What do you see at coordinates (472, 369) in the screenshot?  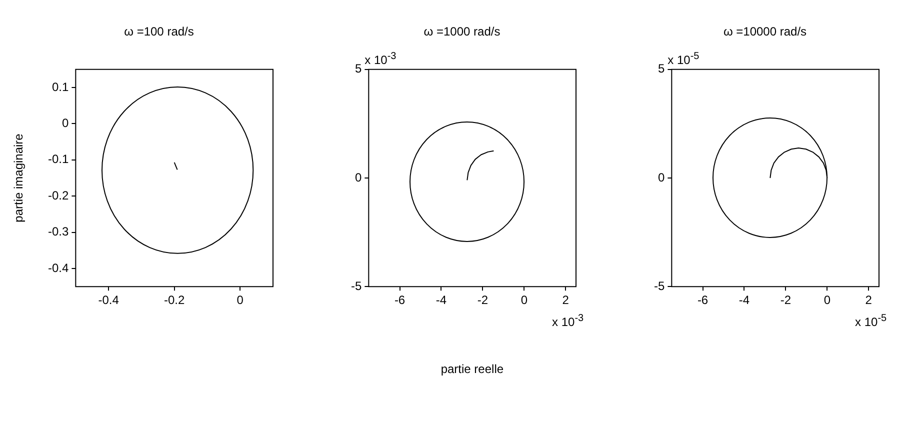 I see `x-axis-title: partie reelle` at bounding box center [472, 369].